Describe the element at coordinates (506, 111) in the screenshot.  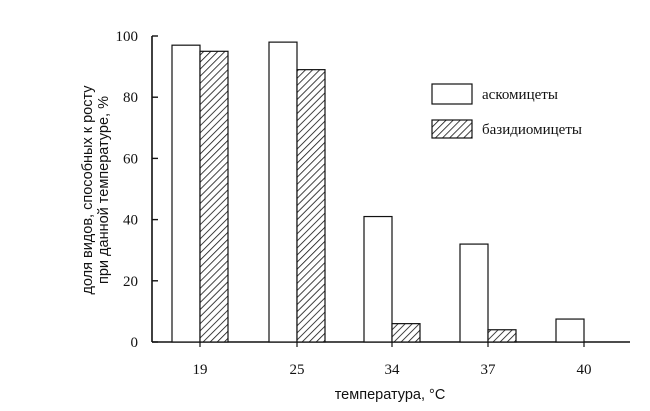
I see `legend: аскомицеты базидиомицеты` at that location.